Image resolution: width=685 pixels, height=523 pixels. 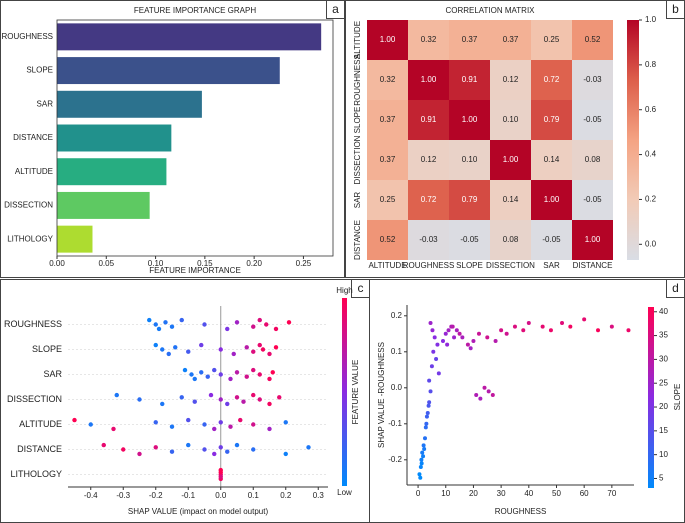 I want to click on cell-label: 0.72, so click(x=429, y=199).